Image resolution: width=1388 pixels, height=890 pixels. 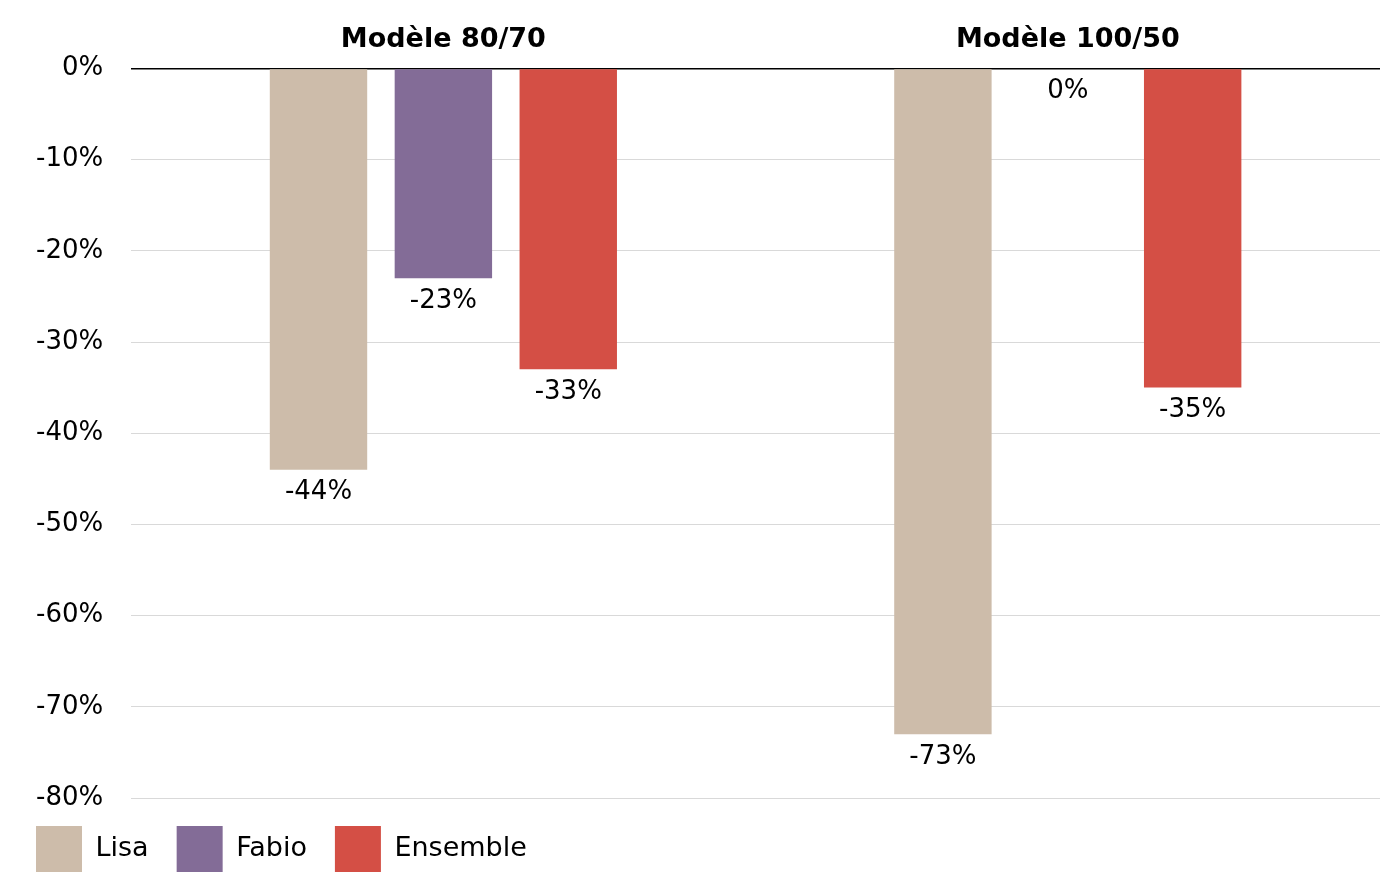 What do you see at coordinates (943, 754) in the screenshot?
I see `data-label: -73%` at bounding box center [943, 754].